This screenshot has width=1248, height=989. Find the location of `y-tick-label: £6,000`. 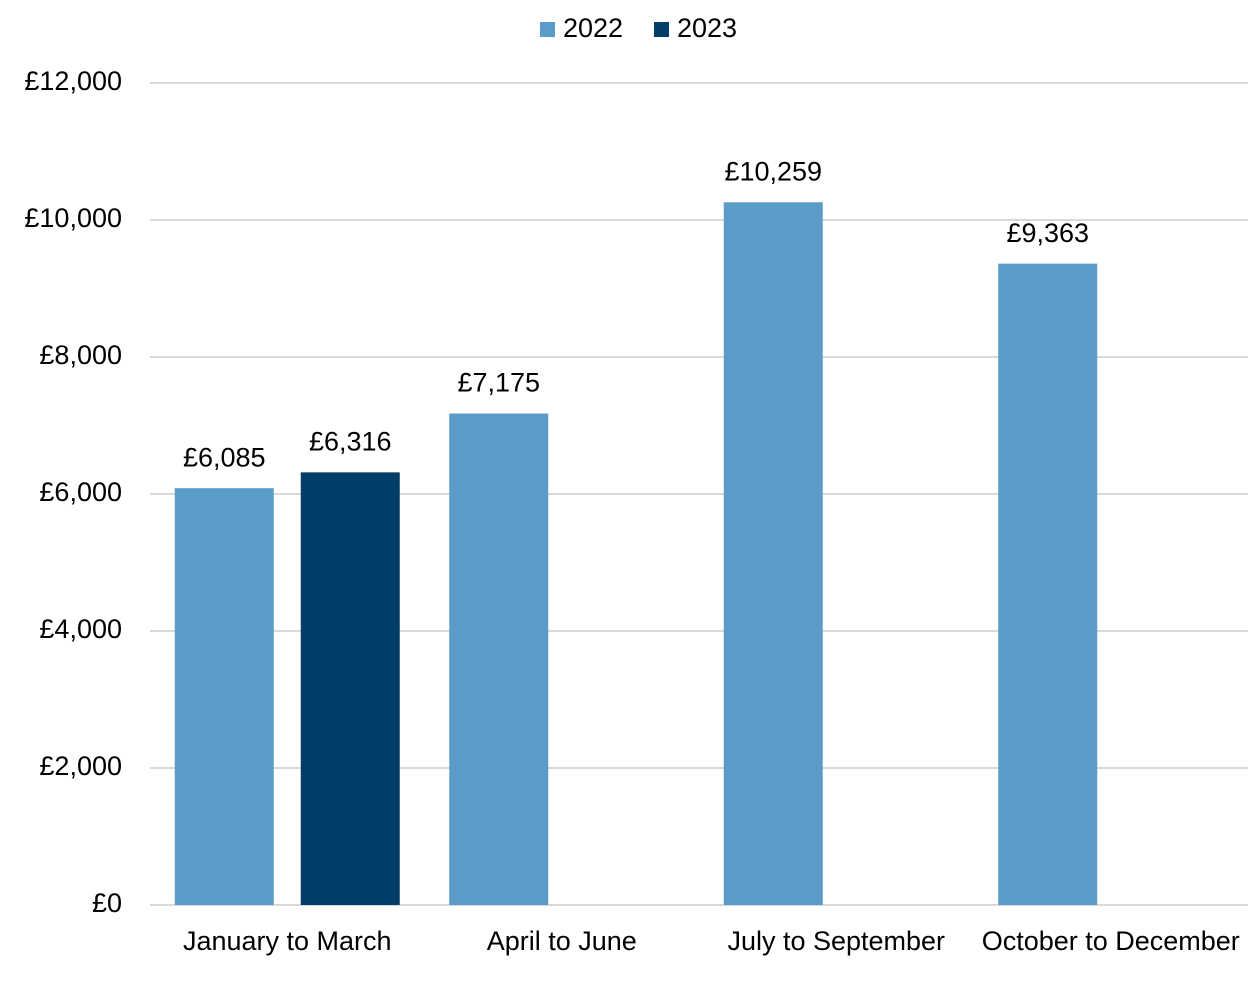

y-tick-label: £6,000 is located at coordinates (80, 492).